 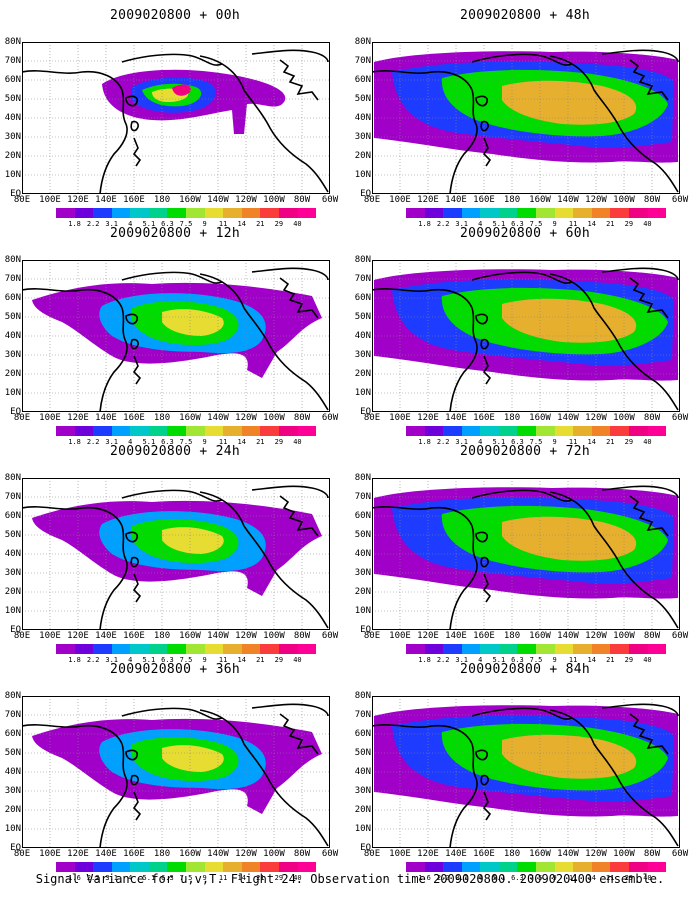 I want to click on map-frame, so click(x=176, y=118).